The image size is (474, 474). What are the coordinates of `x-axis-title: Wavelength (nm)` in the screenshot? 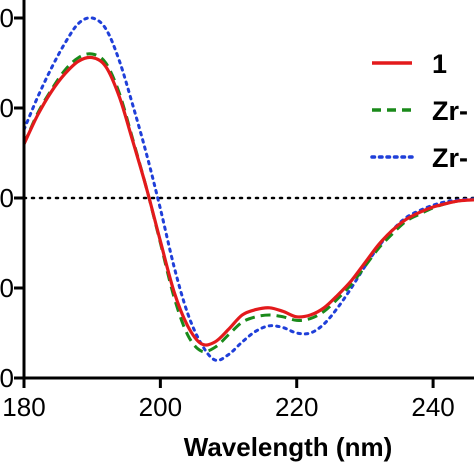 It's located at (288, 447).